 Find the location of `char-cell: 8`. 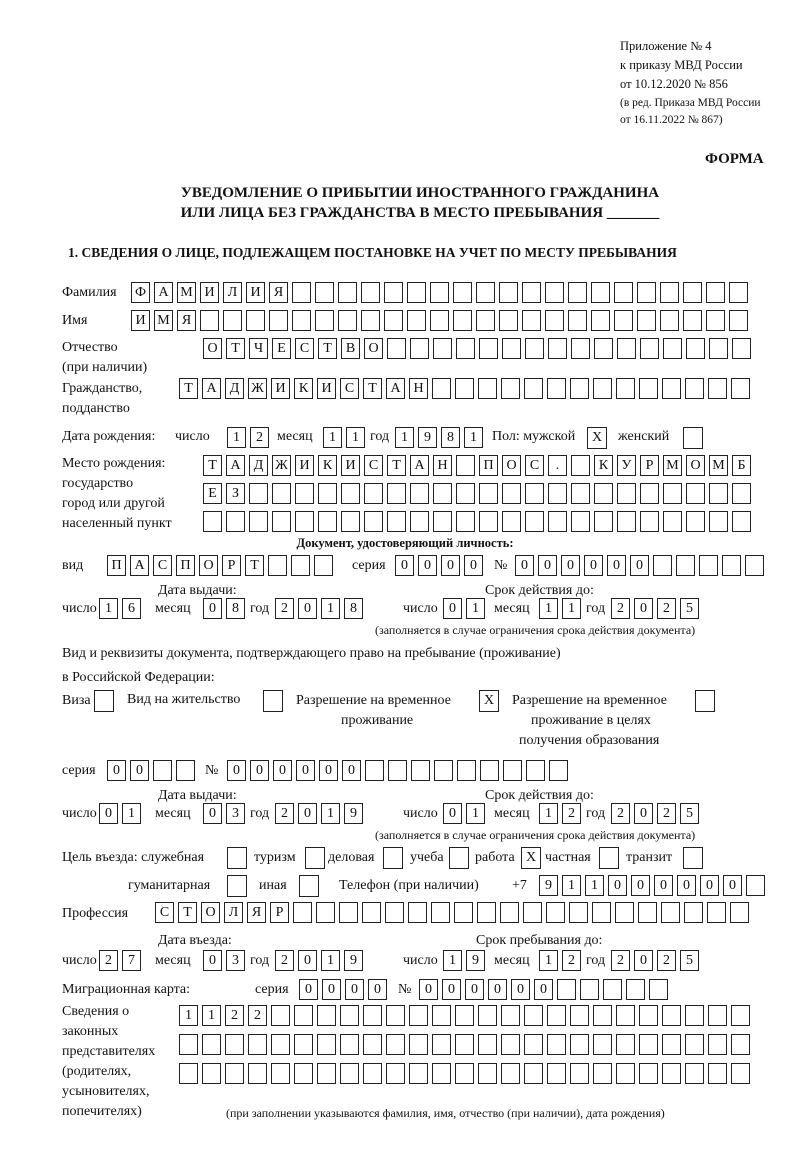

char-cell: 8 is located at coordinates (450, 437).